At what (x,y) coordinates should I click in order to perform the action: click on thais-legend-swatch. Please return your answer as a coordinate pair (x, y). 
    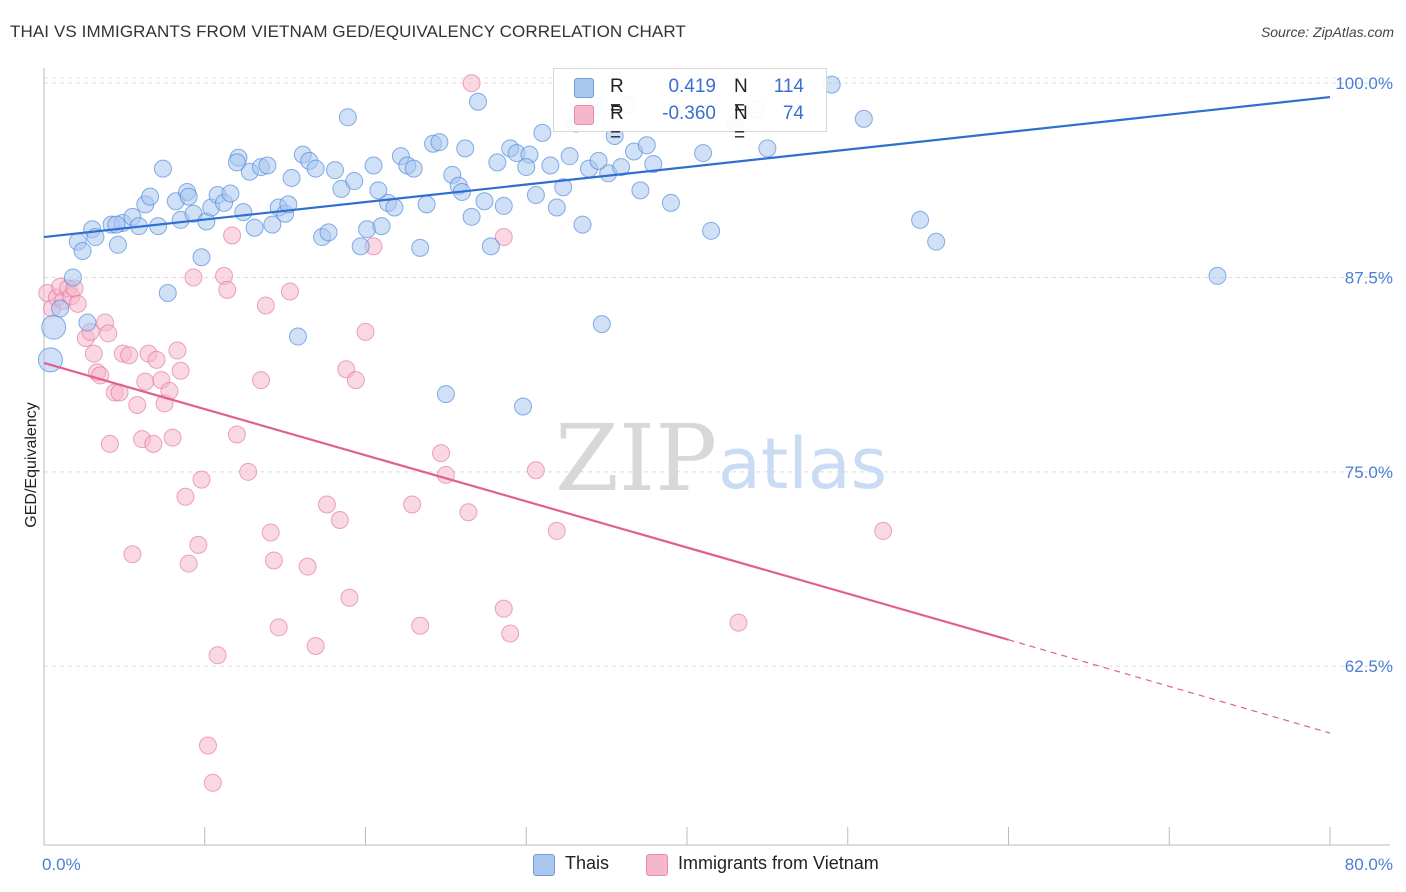
    Looking at the image, I should click on (544, 865).